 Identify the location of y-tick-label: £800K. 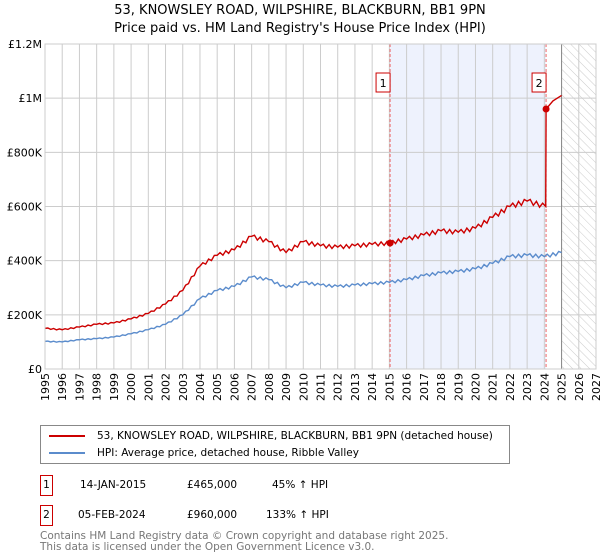
(25, 152).